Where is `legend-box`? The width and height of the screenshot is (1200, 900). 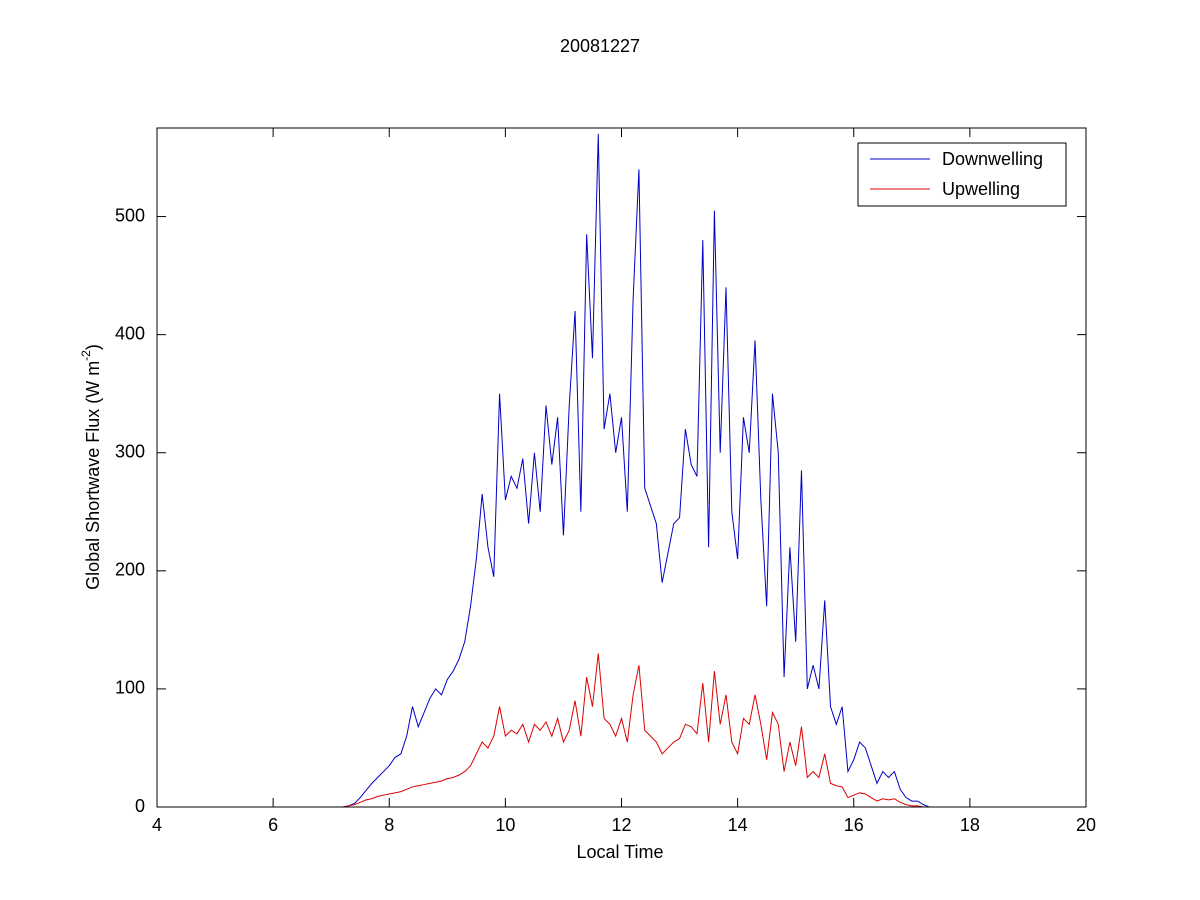 legend-box is located at coordinates (962, 174).